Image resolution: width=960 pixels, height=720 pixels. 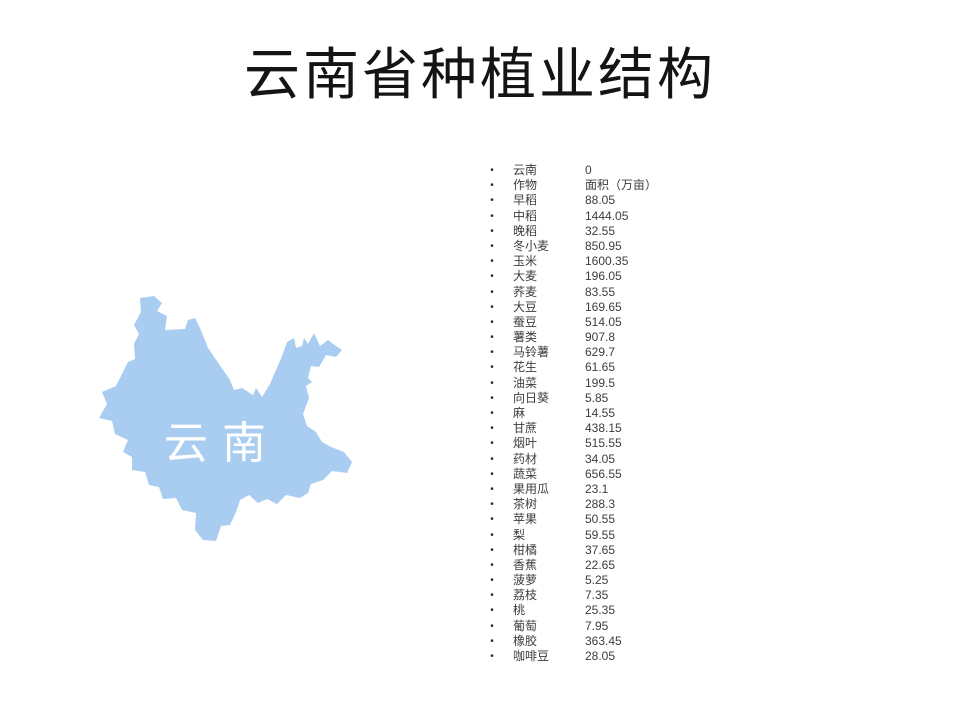 What do you see at coordinates (525, 564) in the screenshot?
I see `crop-name: 香蕉` at bounding box center [525, 564].